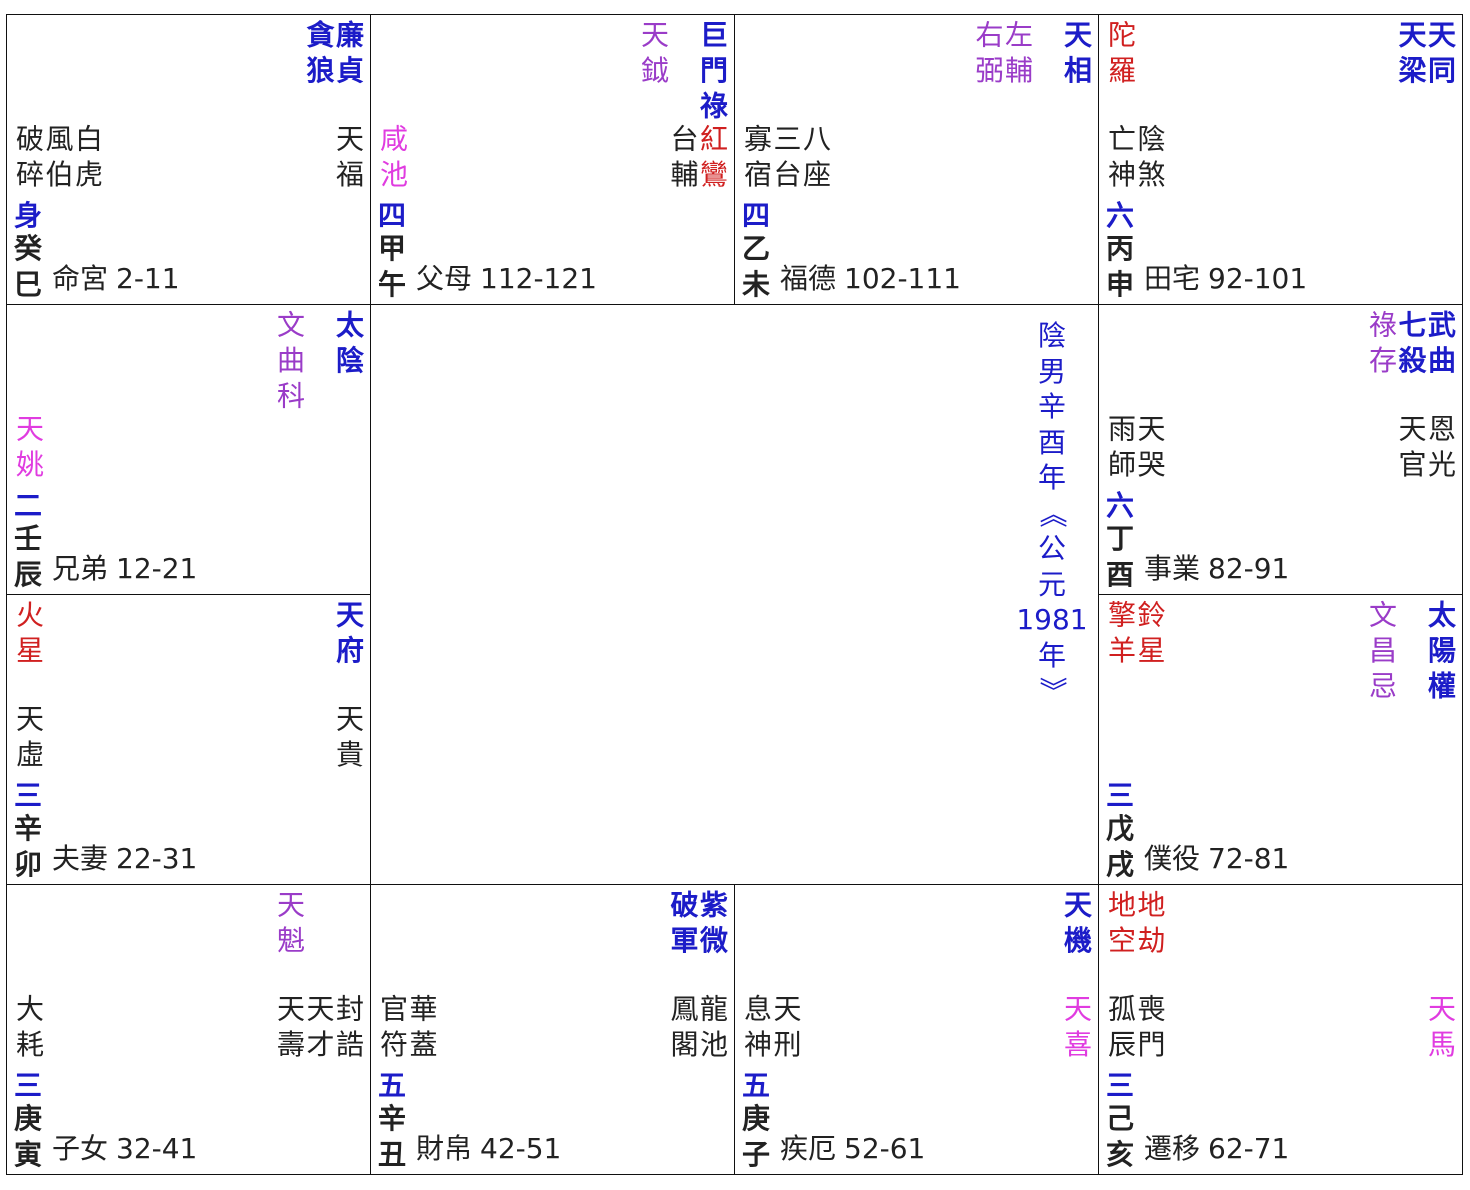 Image resolution: width=1470 pixels, height=1190 pixels. Describe the element at coordinates (392, 1029) in the screenshot. I see `minor-star: 官符` at that location.